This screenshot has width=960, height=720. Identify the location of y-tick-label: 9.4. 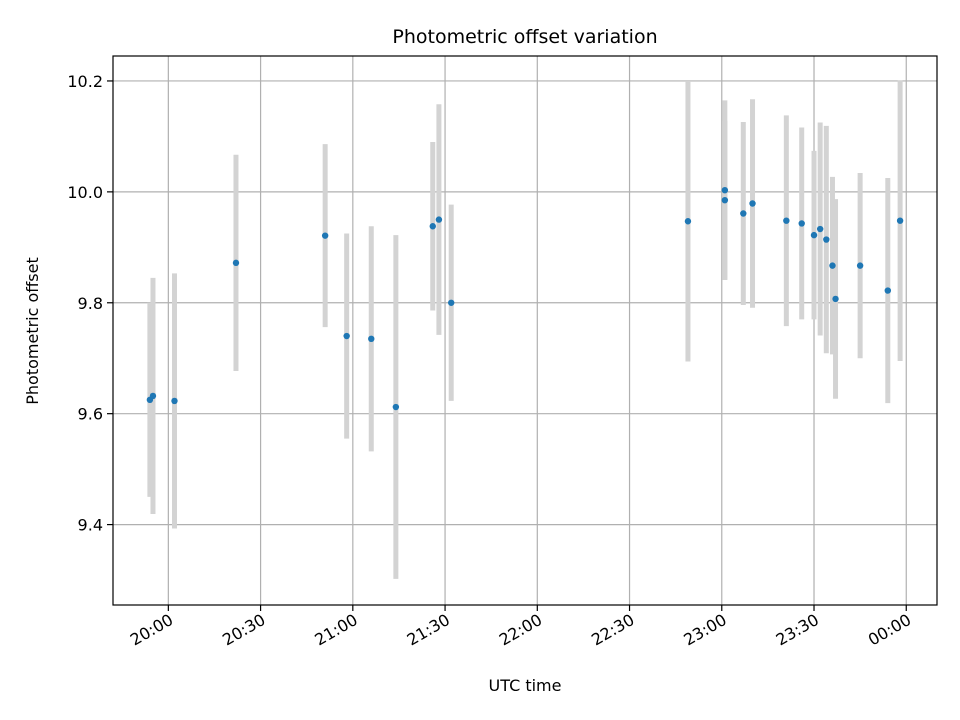
(90, 525).